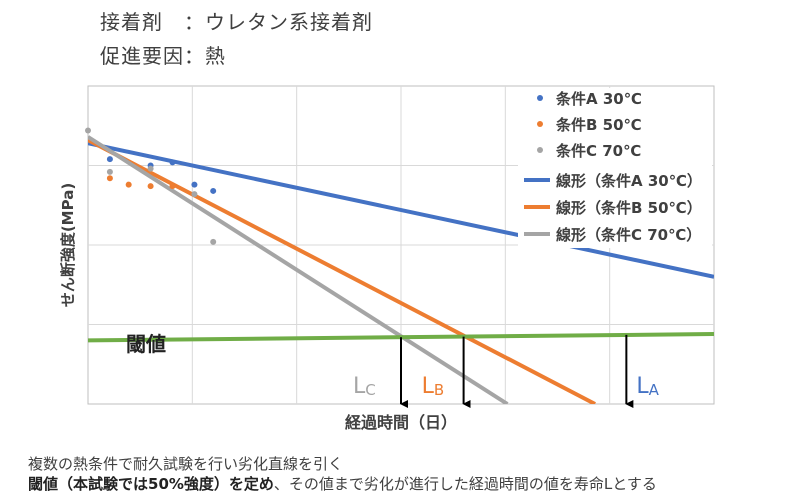 The width and height of the screenshot is (800, 500). I want to click on legend-entry-c: 条件C 70℃, so click(598, 151).